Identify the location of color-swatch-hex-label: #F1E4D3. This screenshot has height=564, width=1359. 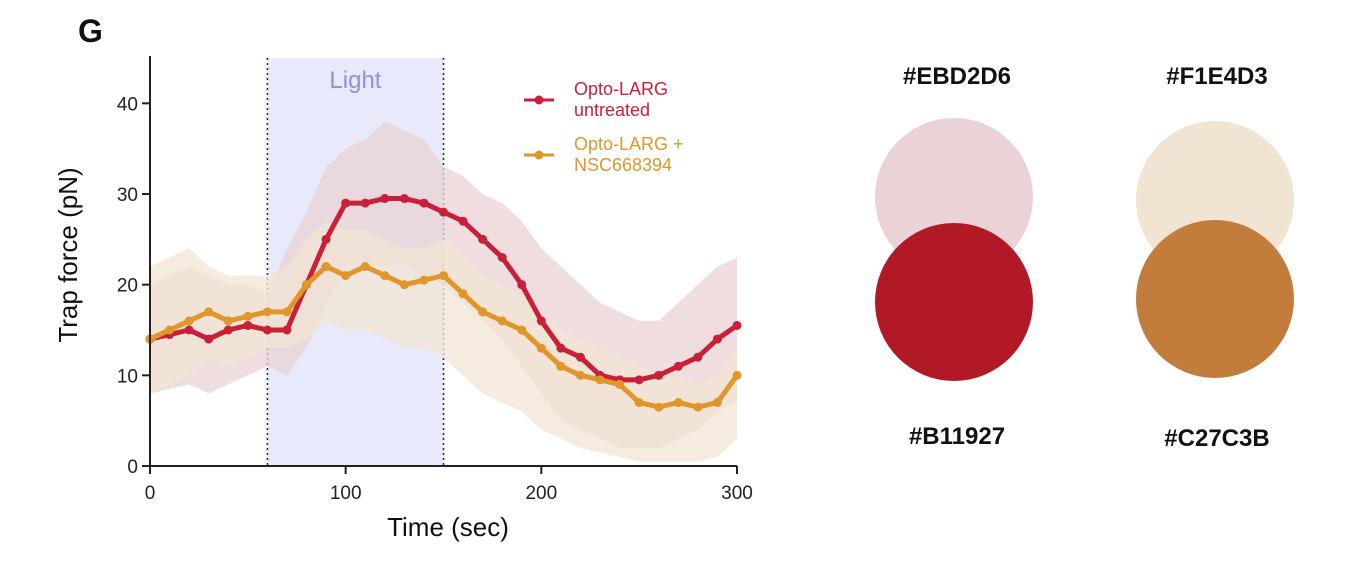
(1216, 76).